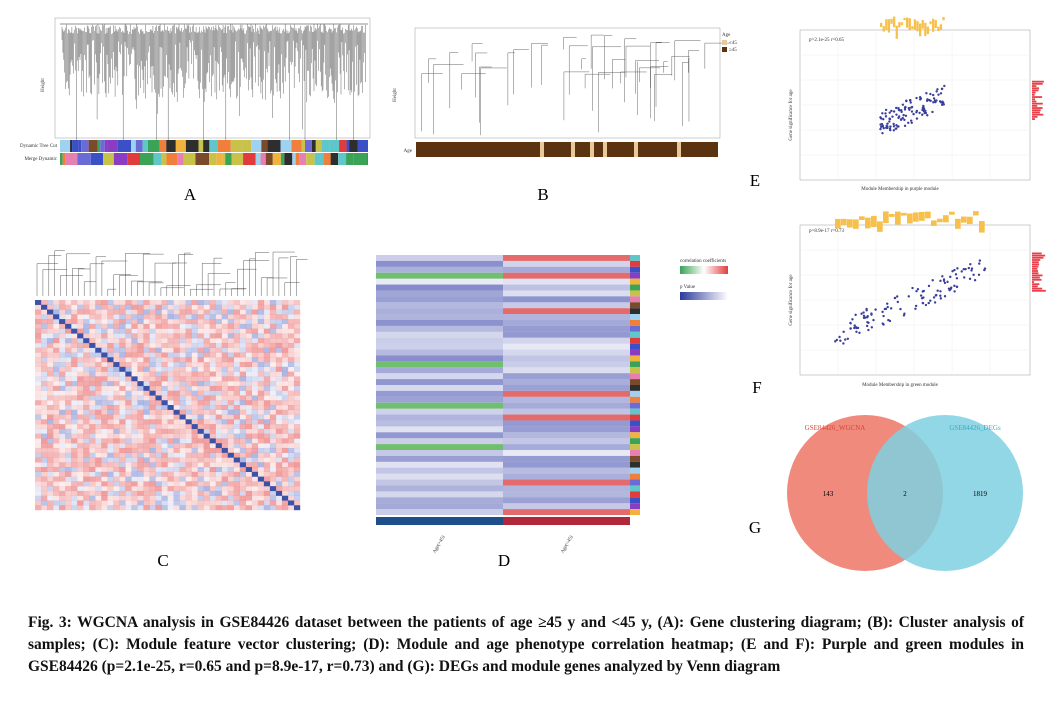  I want to click on y-axis-label: Height, so click(395, 95).